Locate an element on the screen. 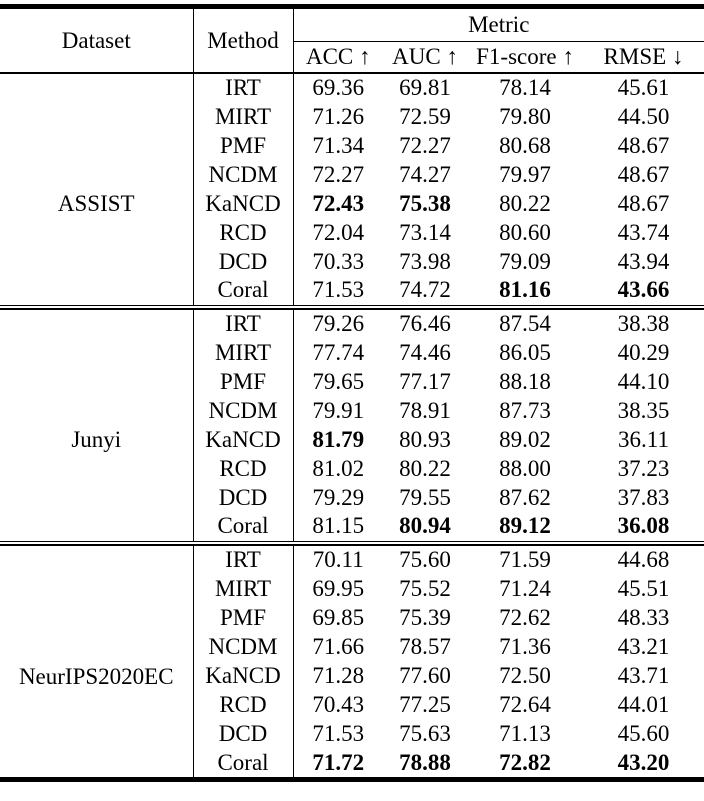 The height and width of the screenshot is (801, 704). value-cell: 71.66 is located at coordinates (338, 646).